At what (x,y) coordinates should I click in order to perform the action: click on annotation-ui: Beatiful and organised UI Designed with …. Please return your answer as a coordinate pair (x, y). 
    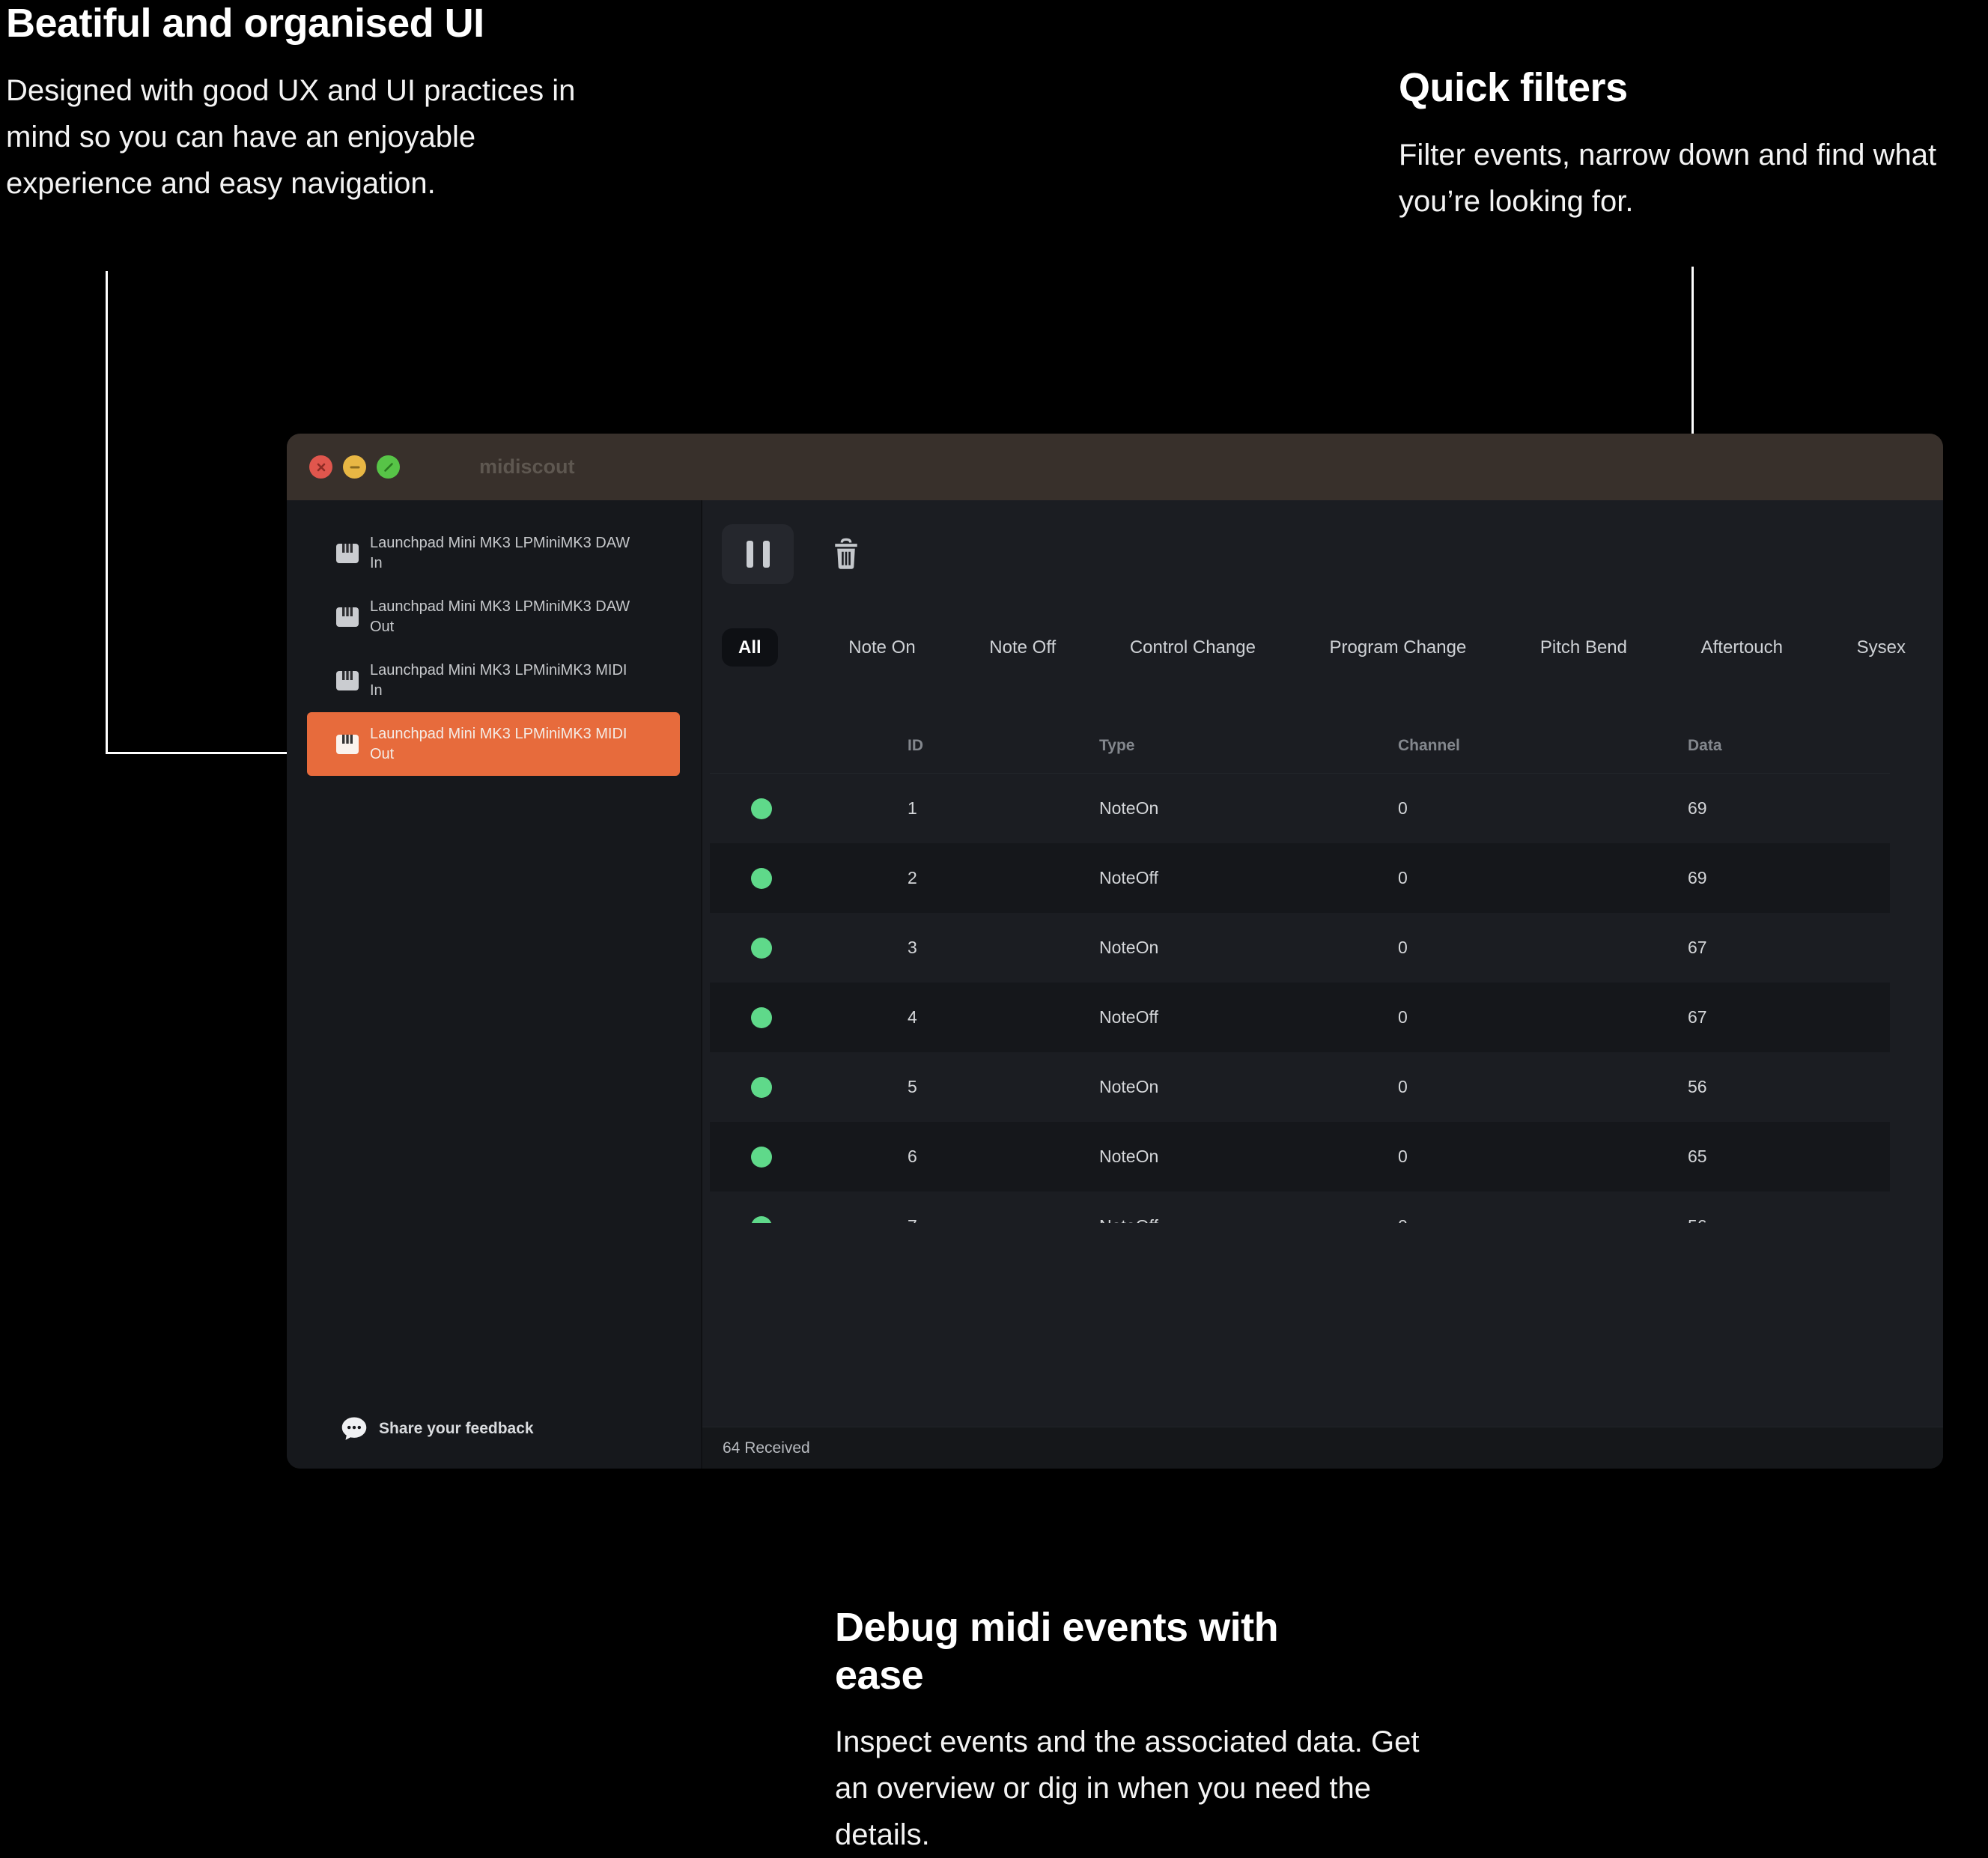
    Looking at the image, I should click on (305, 104).